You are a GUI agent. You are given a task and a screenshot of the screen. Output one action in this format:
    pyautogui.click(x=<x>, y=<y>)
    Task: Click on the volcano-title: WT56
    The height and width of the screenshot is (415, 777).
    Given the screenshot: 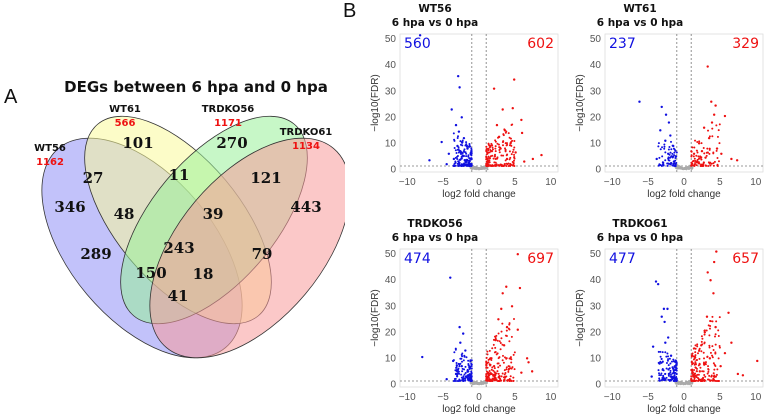 What is the action you would take?
    pyautogui.click(x=434, y=9)
    